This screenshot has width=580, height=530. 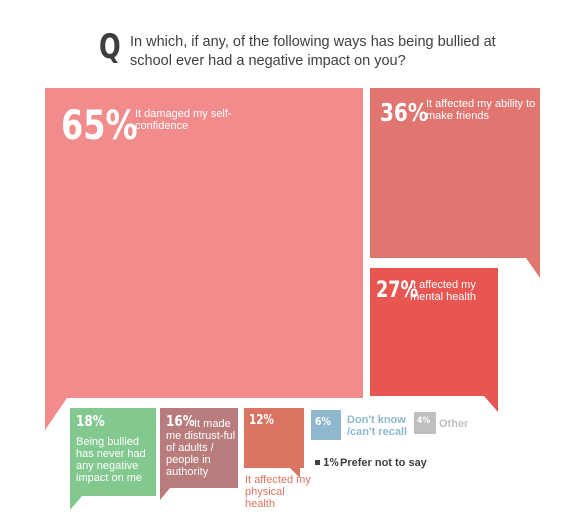 I want to click on value-mental-health: 27%, so click(x=397, y=290).